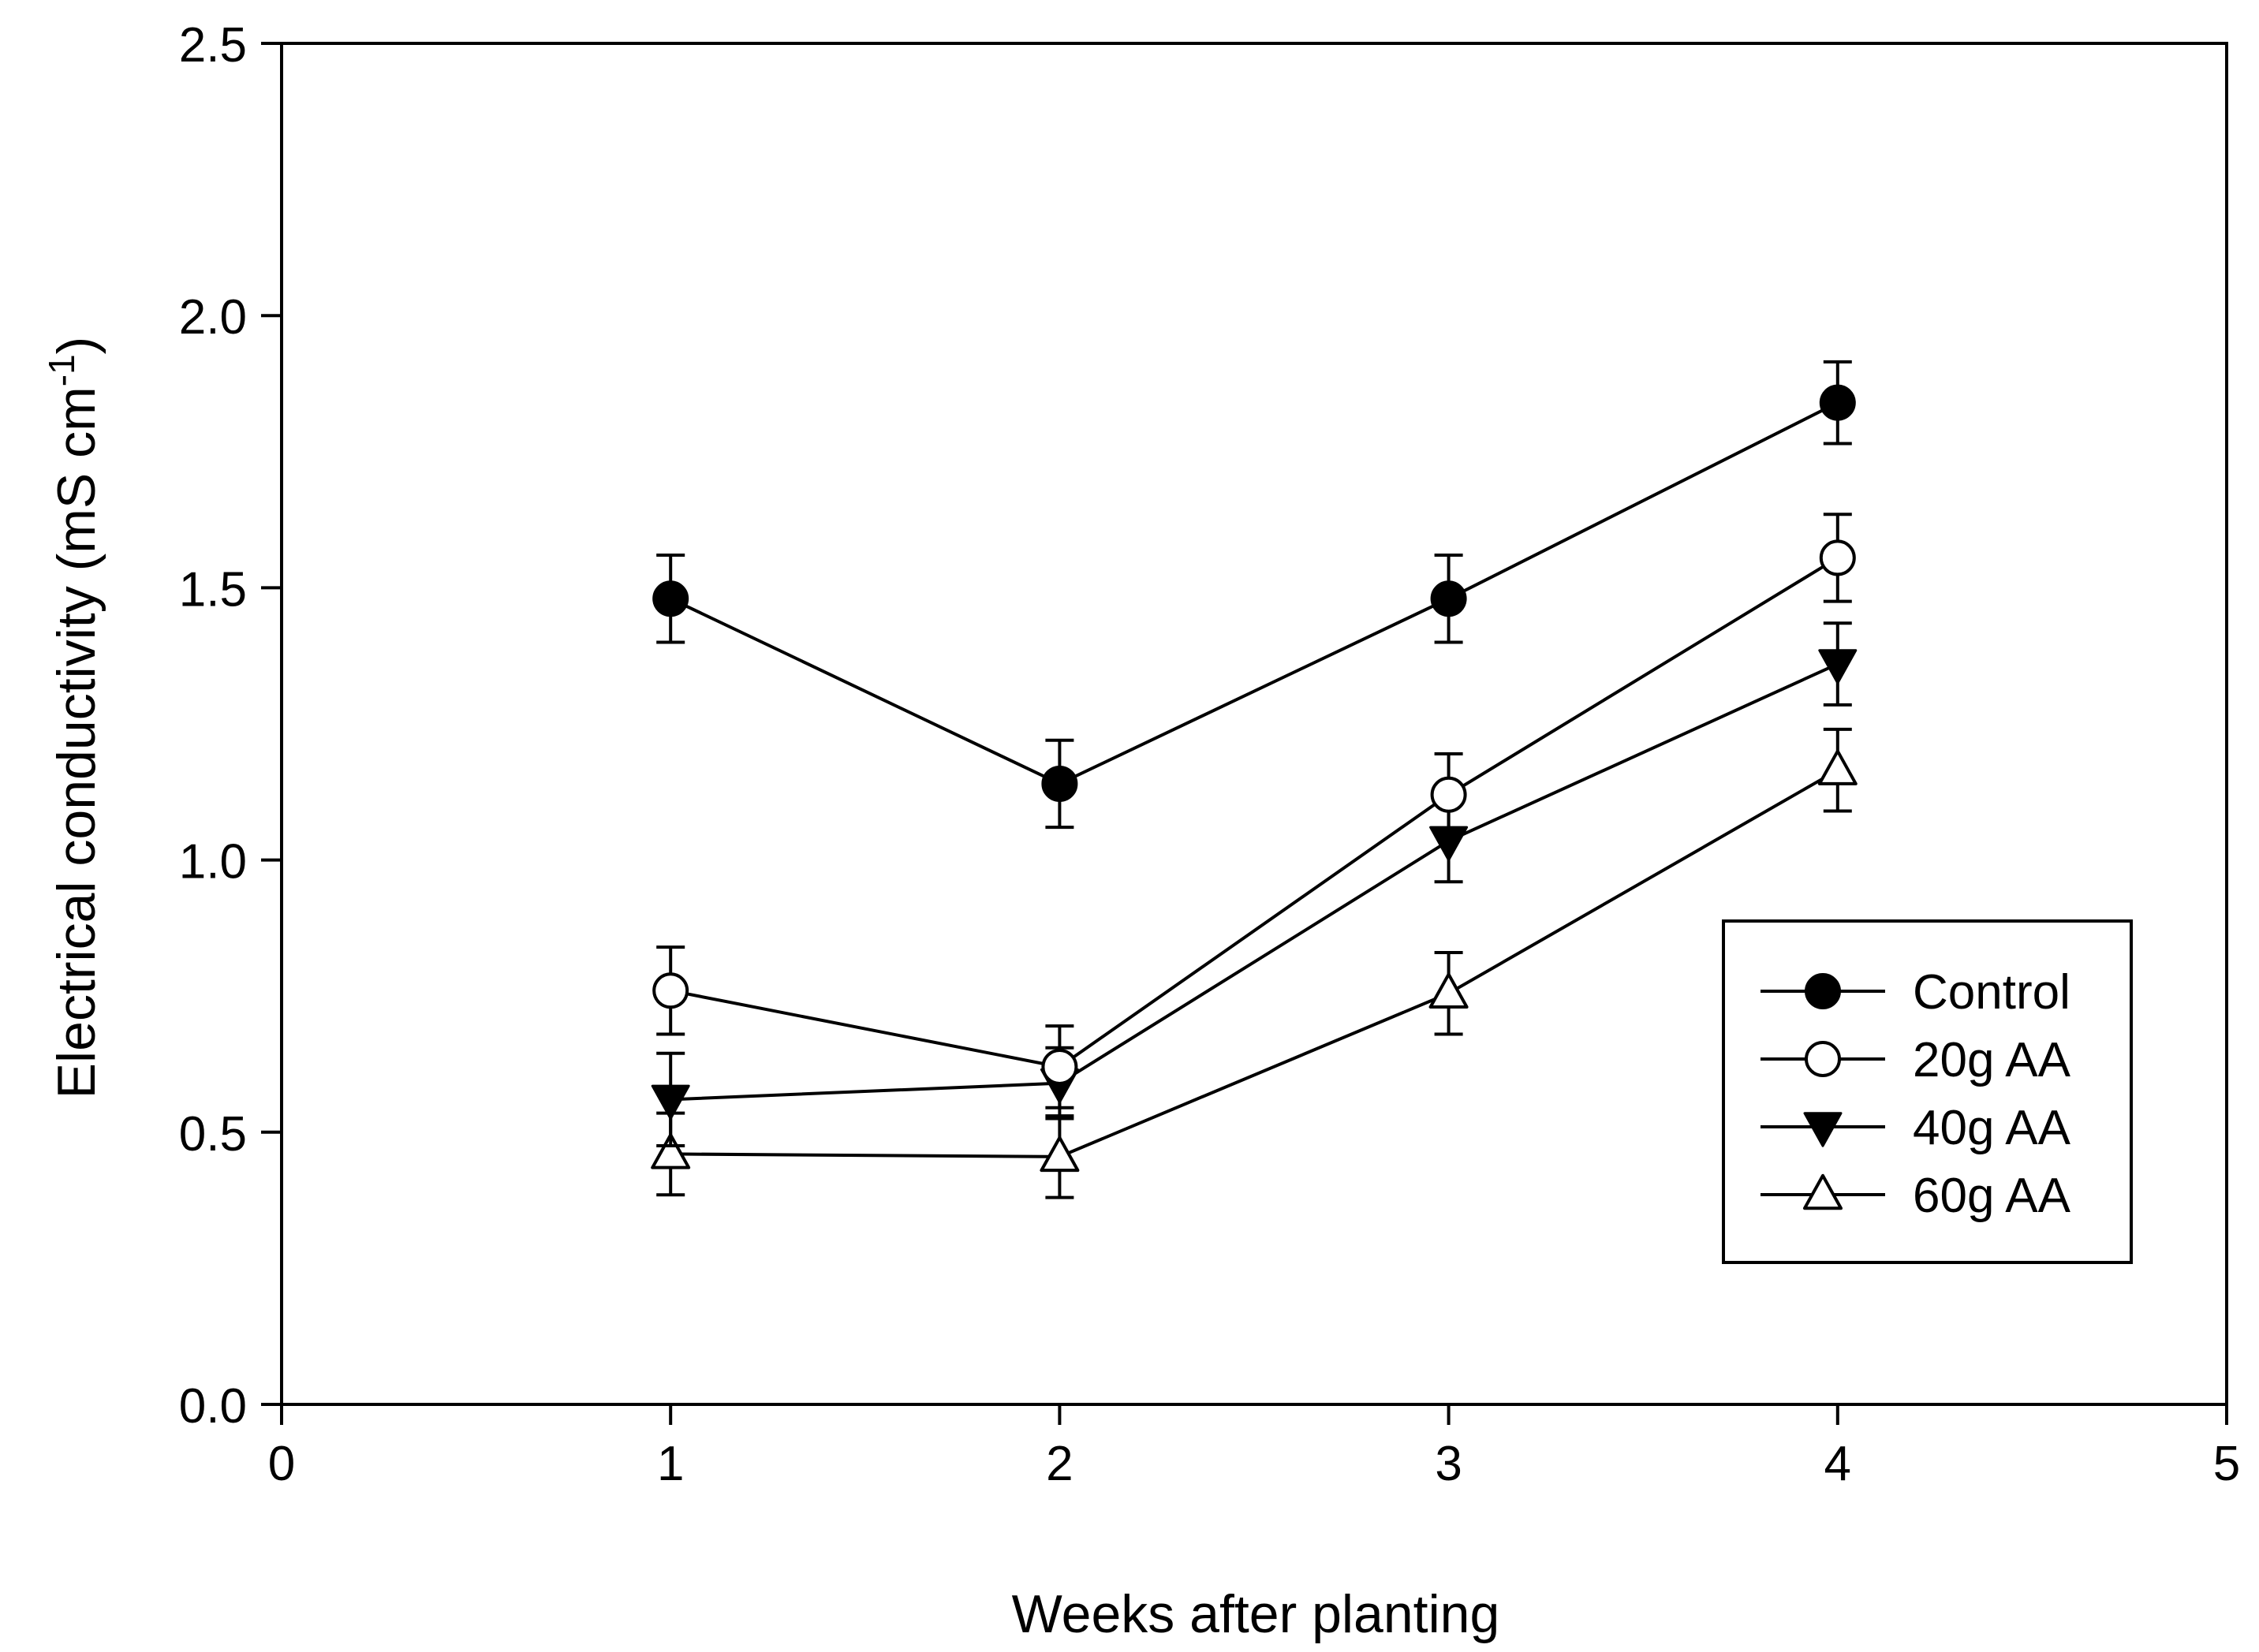 The height and width of the screenshot is (1652, 2259). What do you see at coordinates (230, 726) in the screenshot?
I see `y-axis: 0.0 0.5 1.0 1.5 2.0 2.5` at bounding box center [230, 726].